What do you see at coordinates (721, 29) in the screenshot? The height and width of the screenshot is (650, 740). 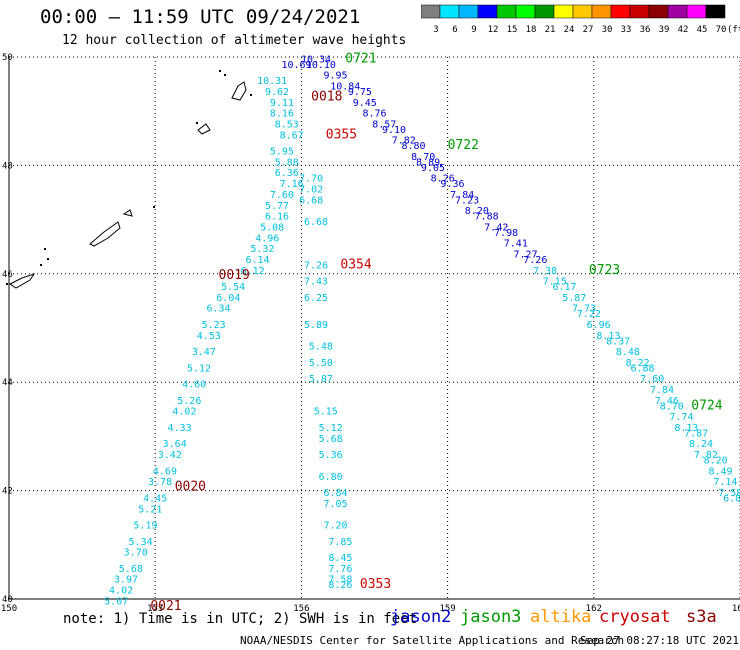 I see `scale-tick-label: 70` at bounding box center [721, 29].